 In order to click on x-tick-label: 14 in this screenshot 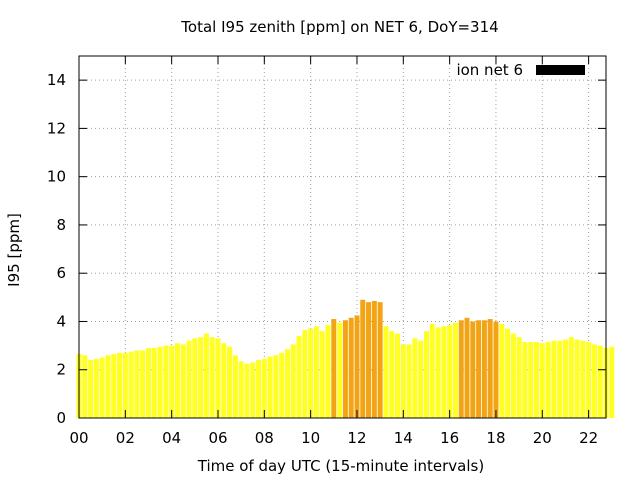, I will do `click(403, 438)`.